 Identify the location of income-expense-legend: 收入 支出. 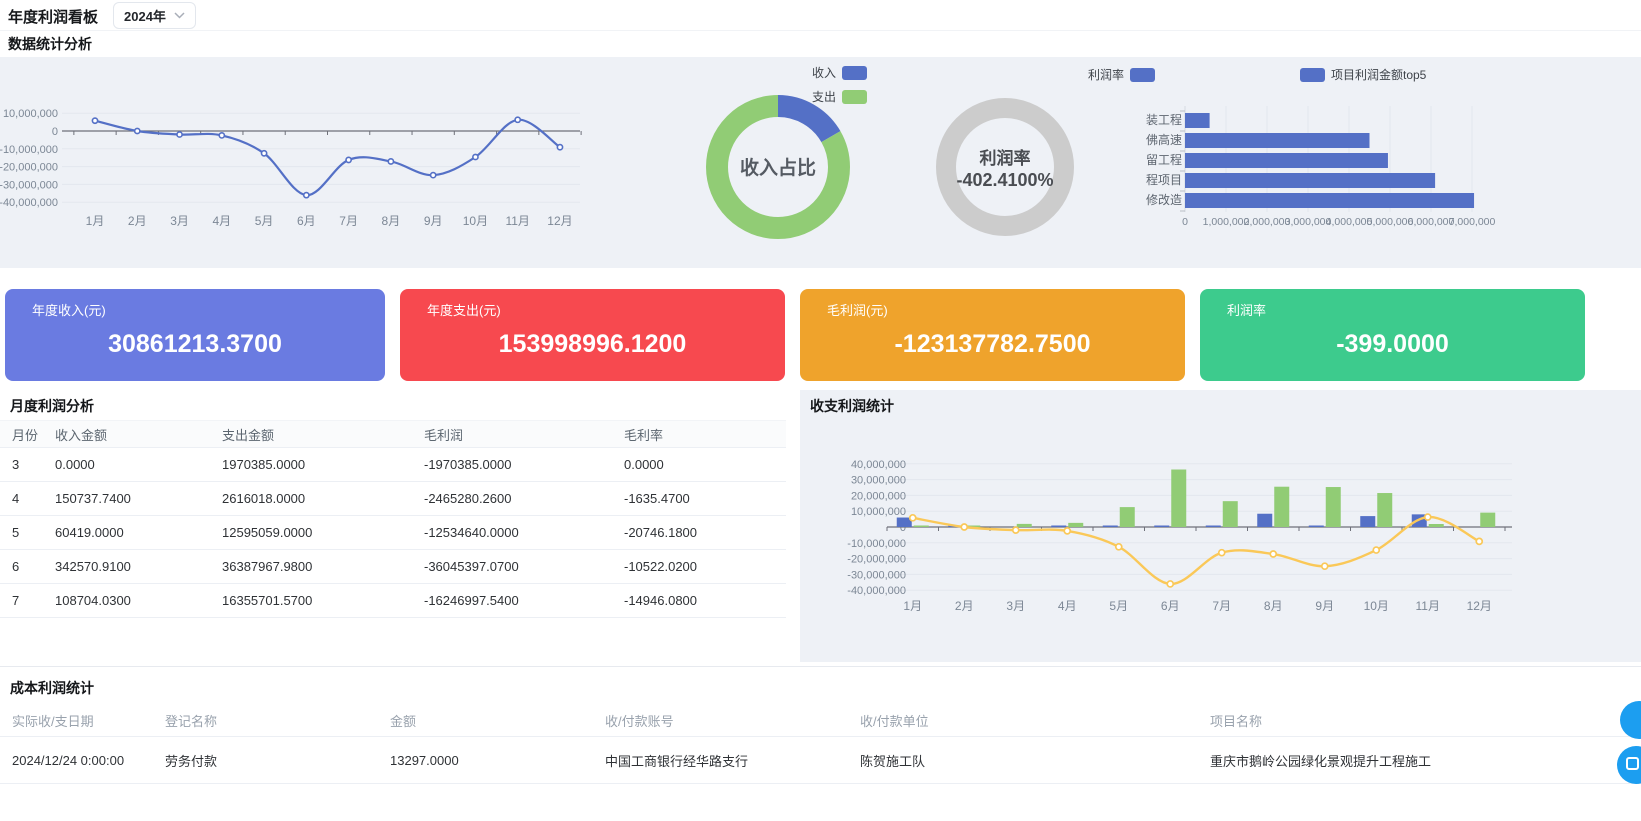
(840, 84).